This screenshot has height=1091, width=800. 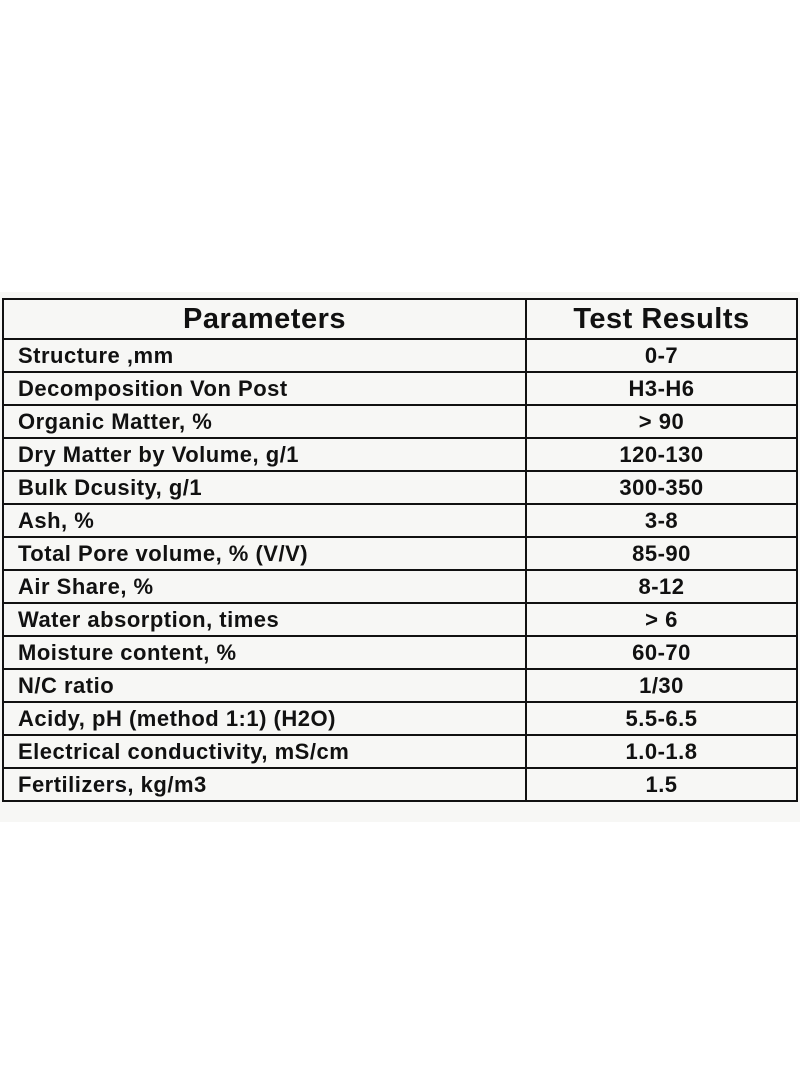 I want to click on table-row: N/C ratio 1/30, so click(x=400, y=685).